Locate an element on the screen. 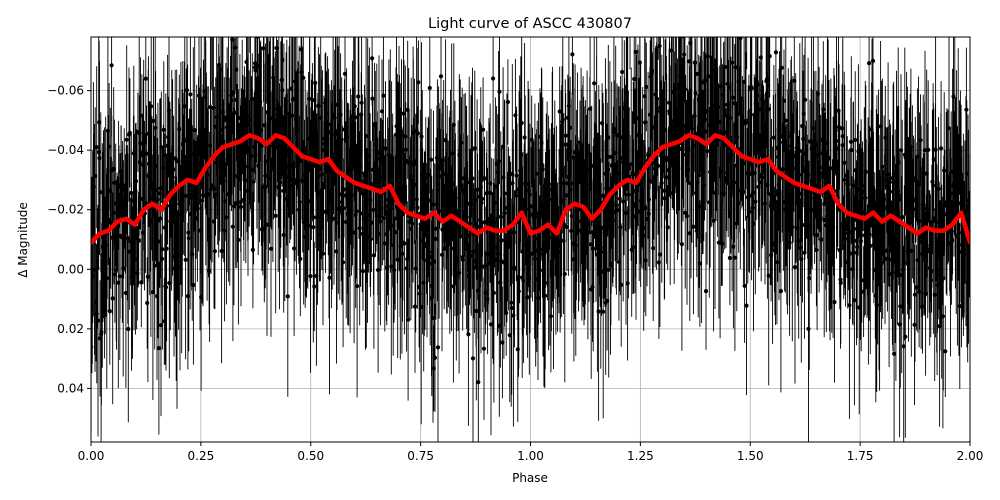 The width and height of the screenshot is (1000, 500). y-tick-label: −0.06 is located at coordinates (65, 91).